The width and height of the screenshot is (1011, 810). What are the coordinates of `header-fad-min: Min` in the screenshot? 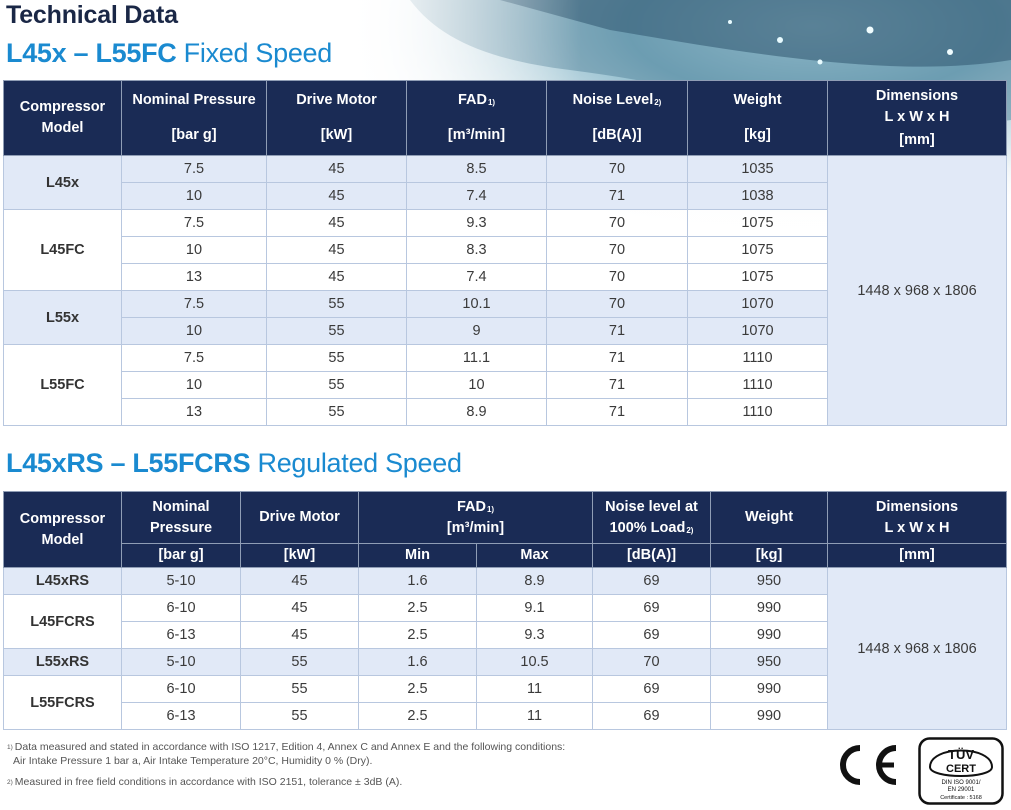 It's located at (417, 555).